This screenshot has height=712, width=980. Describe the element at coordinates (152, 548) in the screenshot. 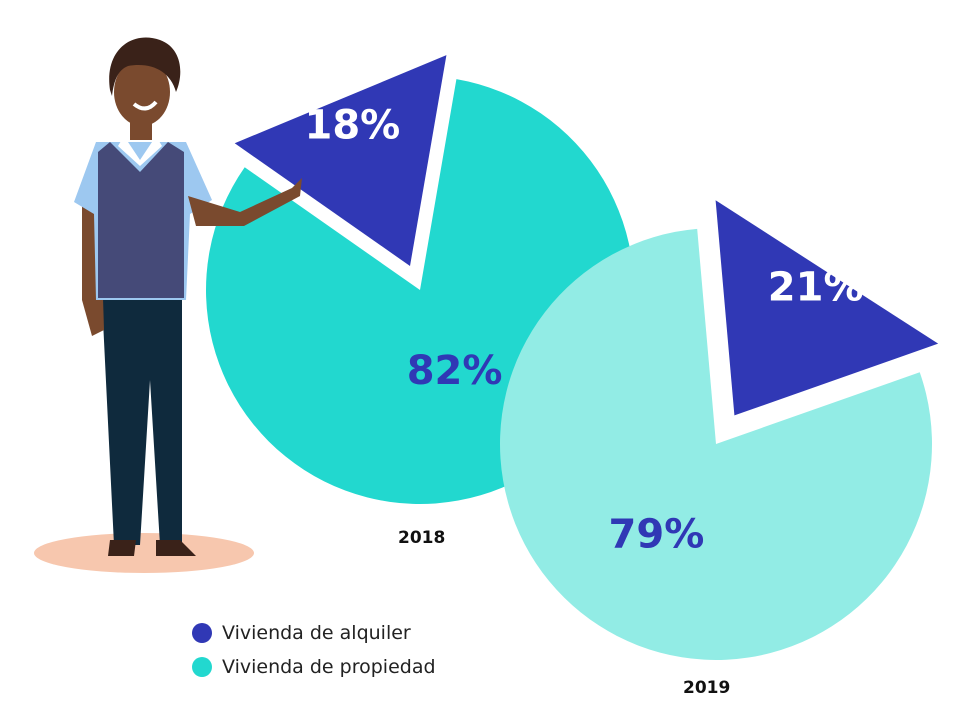

I see `person-shoes` at that location.